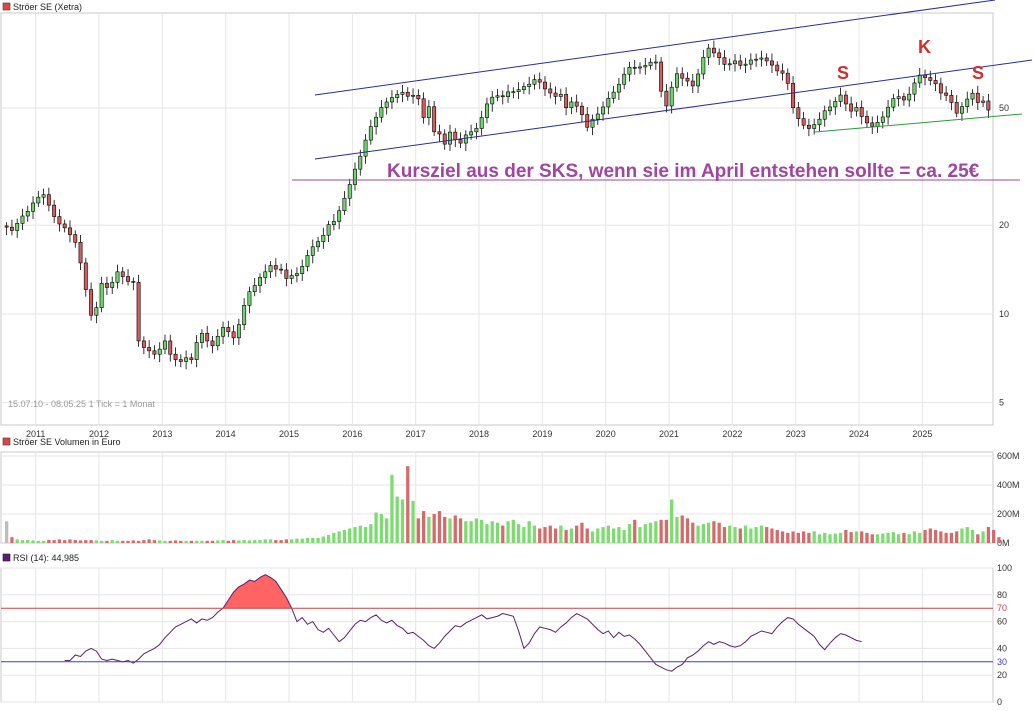 This screenshot has width=1034, height=711. Describe the element at coordinates (1004, 108) in the screenshot. I see `y-tick-label: 50` at that location.